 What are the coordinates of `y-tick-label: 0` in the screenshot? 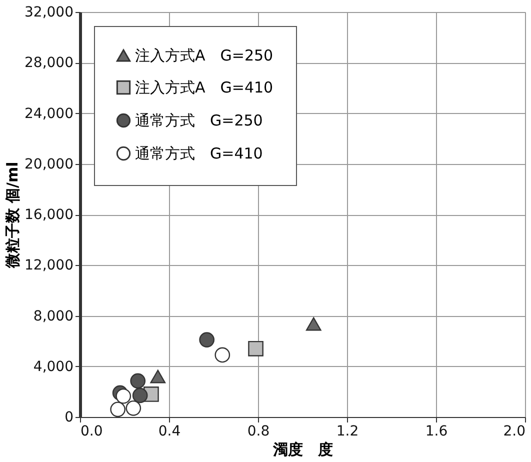 It's located at (69, 418).